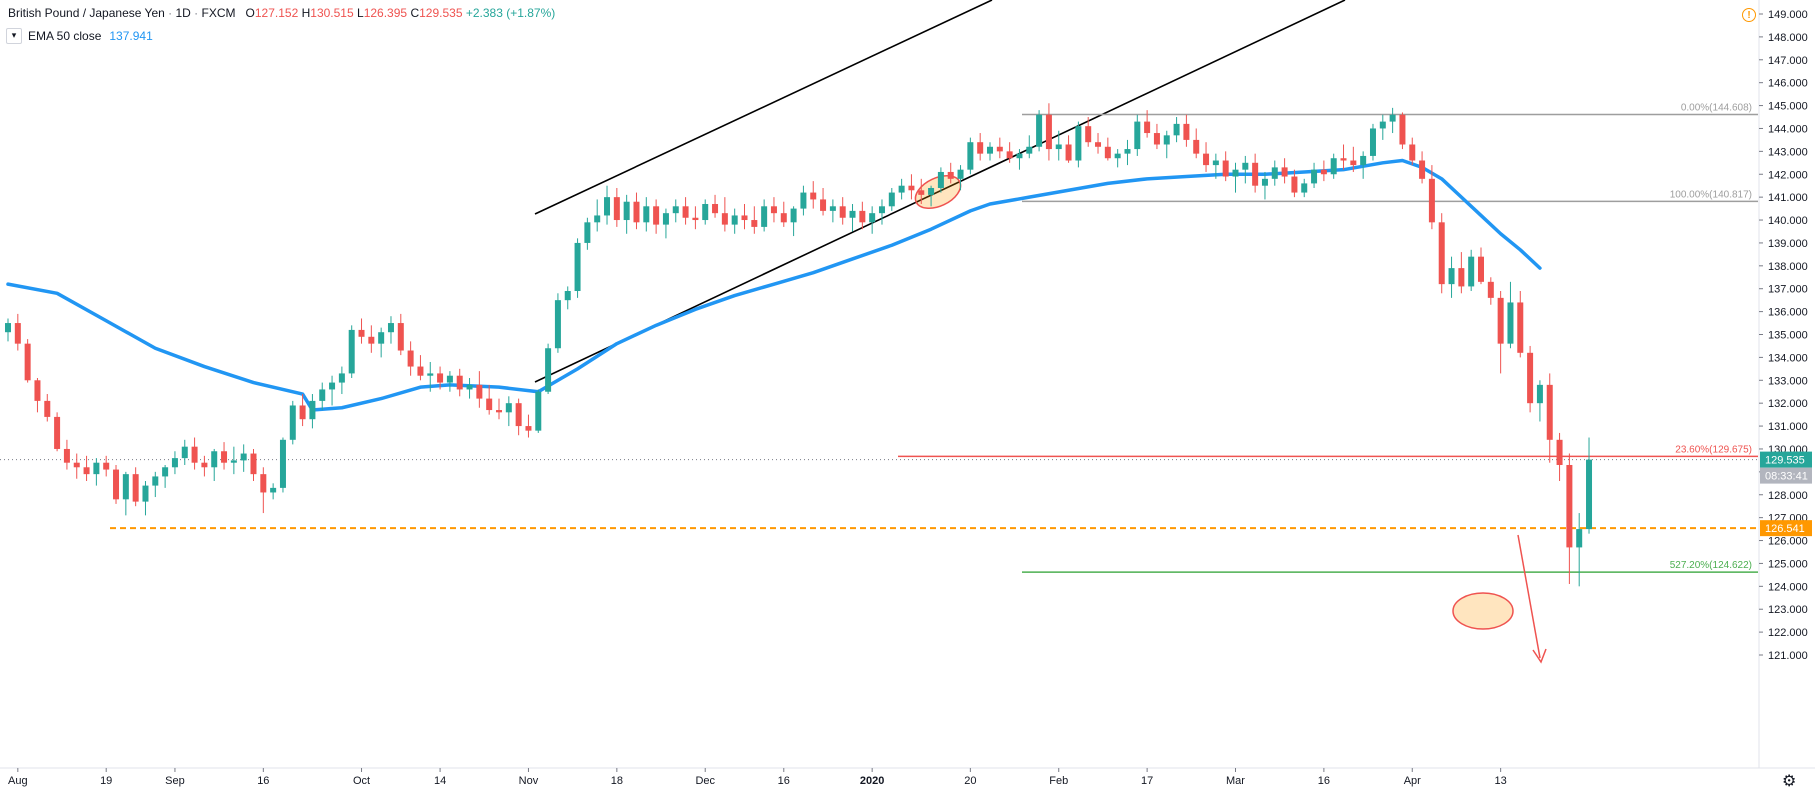 The height and width of the screenshot is (793, 1815). Describe the element at coordinates (1788, 15) in the screenshot. I see `price-tick-label: 149.000` at that location.